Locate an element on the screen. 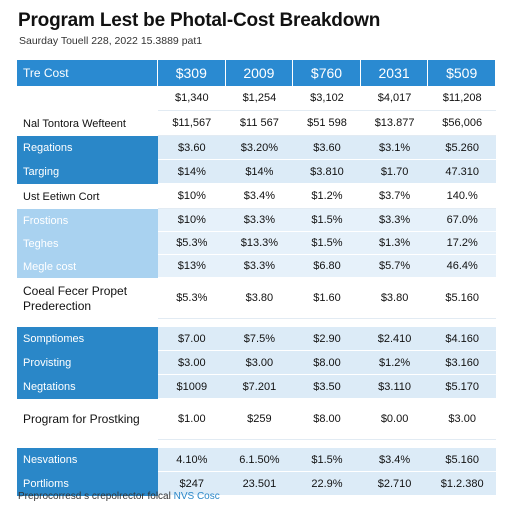 Image resolution: width=512 pixels, height=512 pixels. table-cell: $259 is located at coordinates (259, 419).